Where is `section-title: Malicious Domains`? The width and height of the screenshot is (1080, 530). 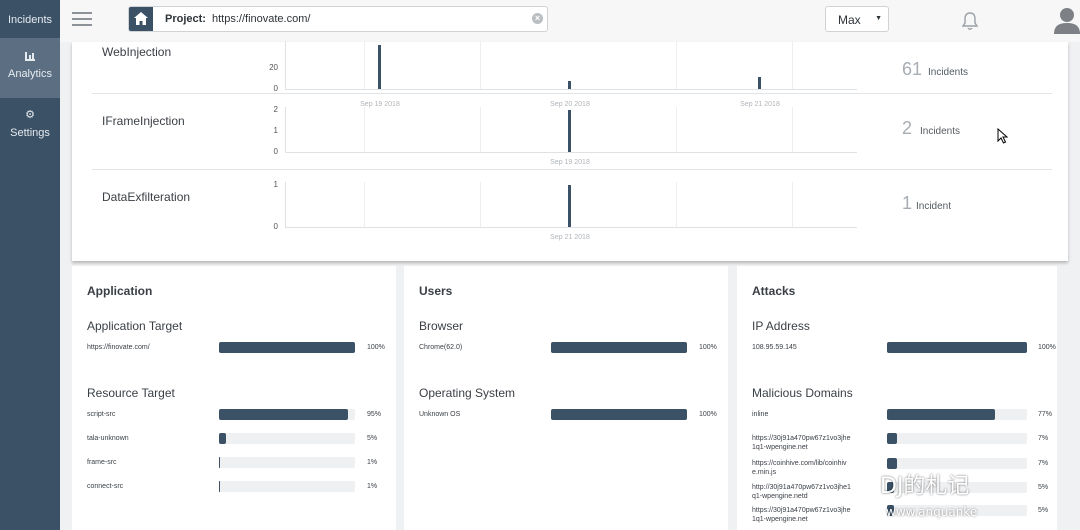 section-title: Malicious Domains is located at coordinates (802, 393).